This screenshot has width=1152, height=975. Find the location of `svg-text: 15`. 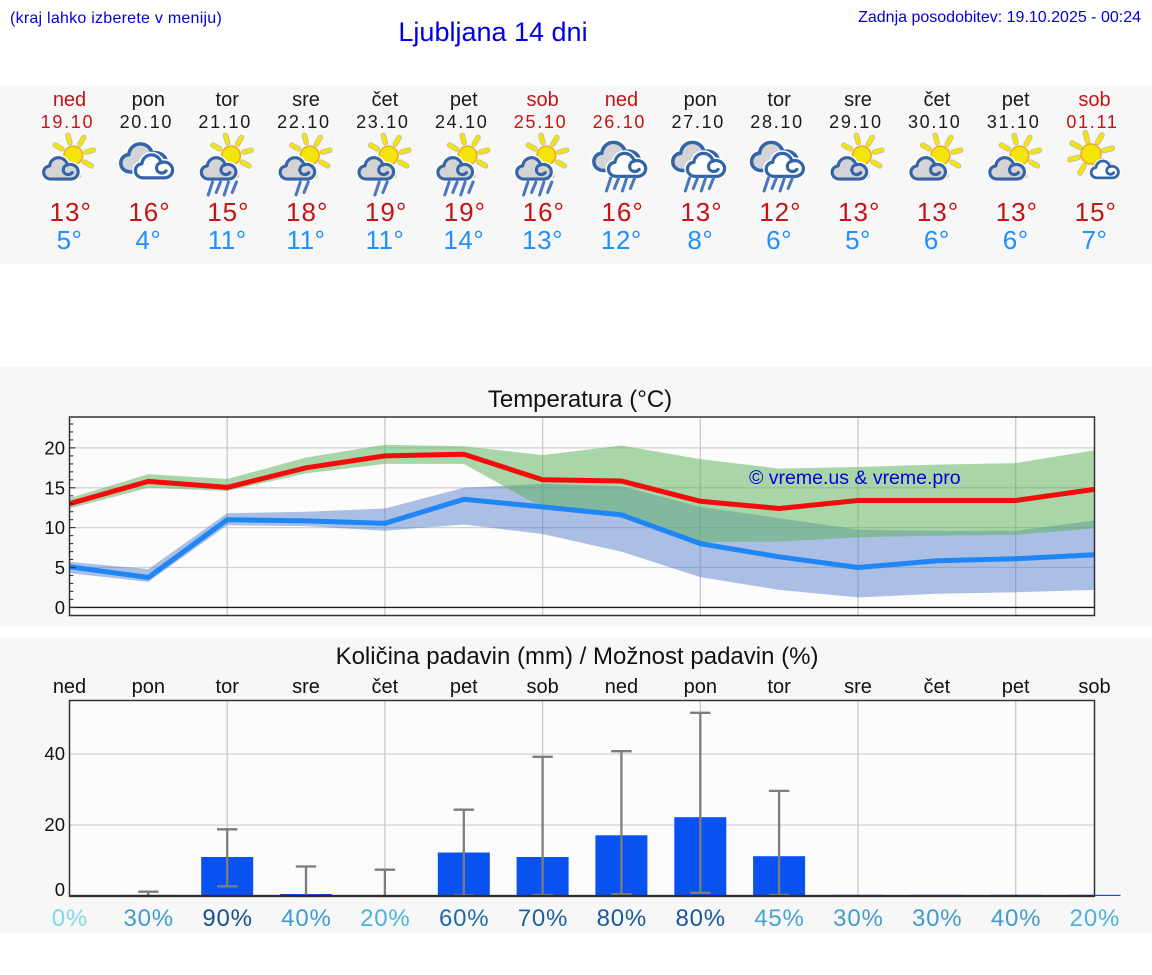

svg-text: 15 is located at coordinates (54, 487).